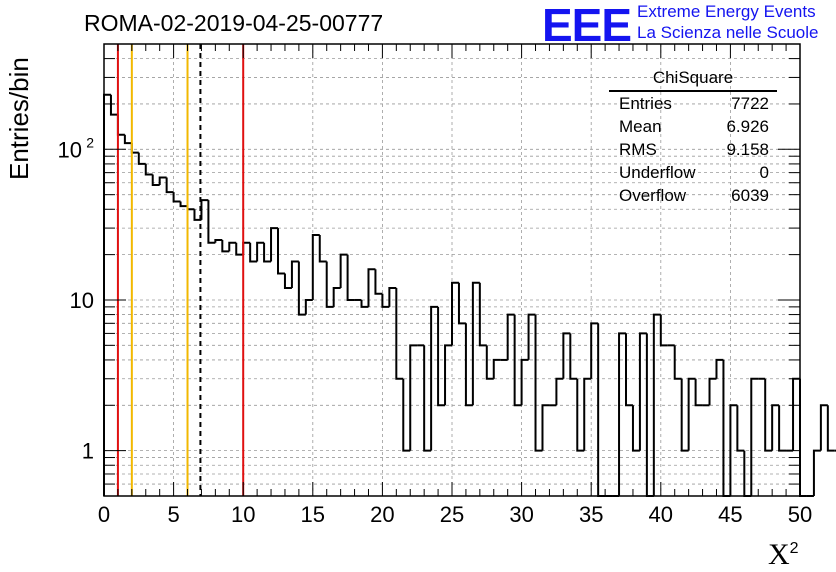 Image resolution: width=836 pixels, height=572 pixels. Describe the element at coordinates (728, 32) in the screenshot. I see `logo-line-2: La Scienza nelle Scuole` at that location.